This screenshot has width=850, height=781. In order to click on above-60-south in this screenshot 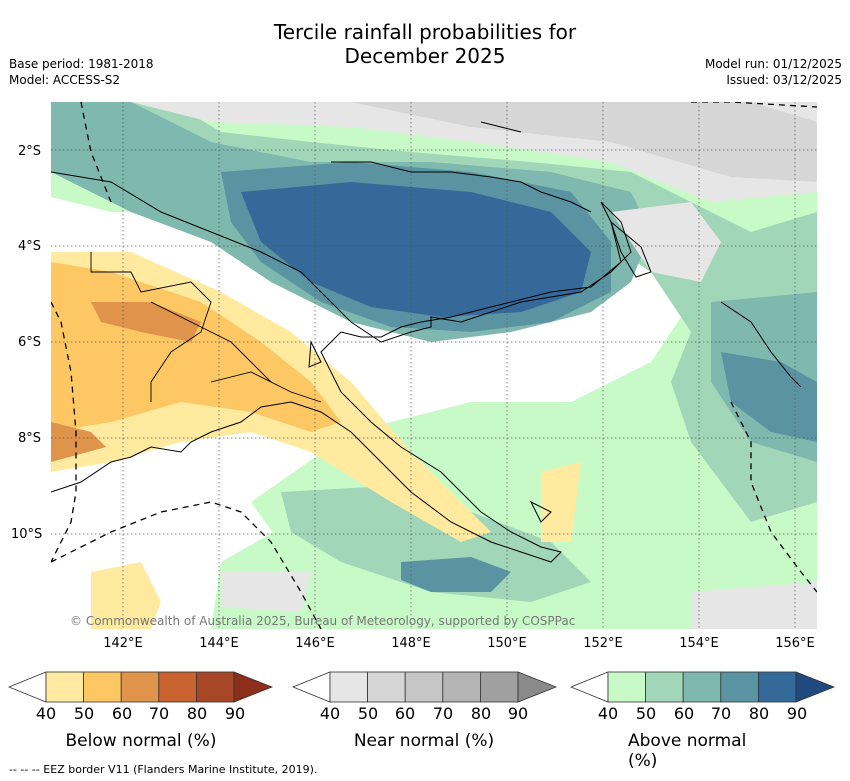, I will do `click(436, 544)`.